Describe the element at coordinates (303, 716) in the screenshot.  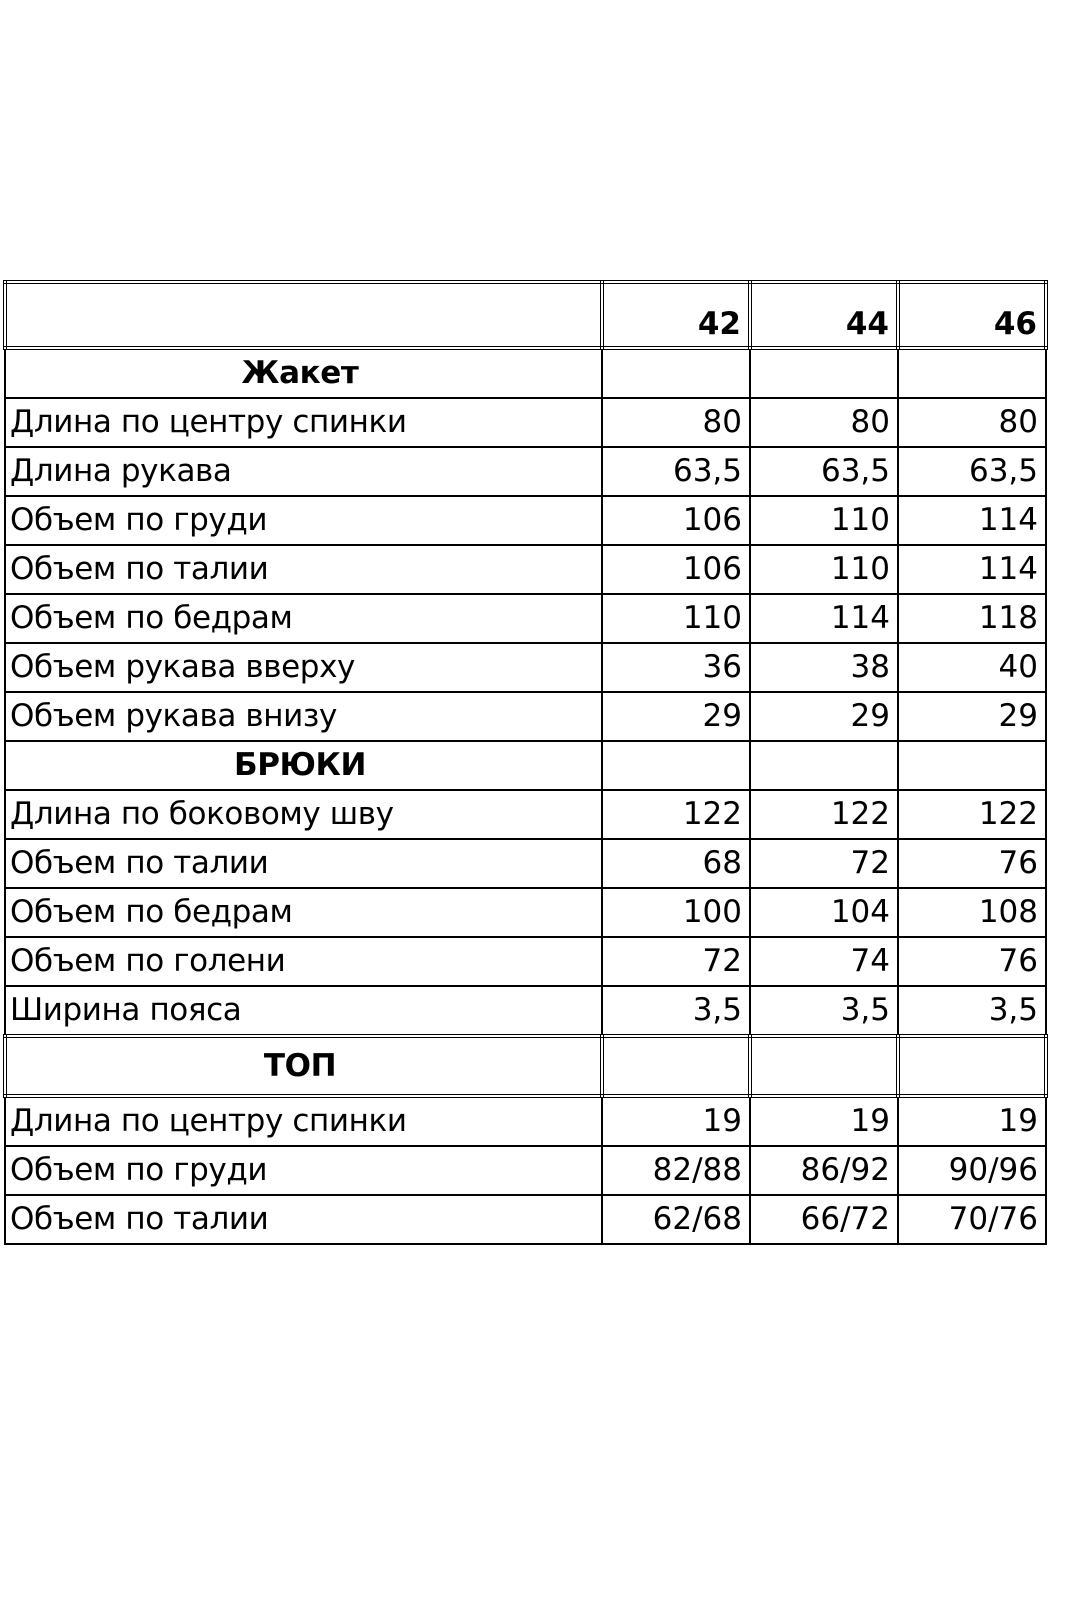
I see `measurement-label: Объем рукава внизу` at that location.